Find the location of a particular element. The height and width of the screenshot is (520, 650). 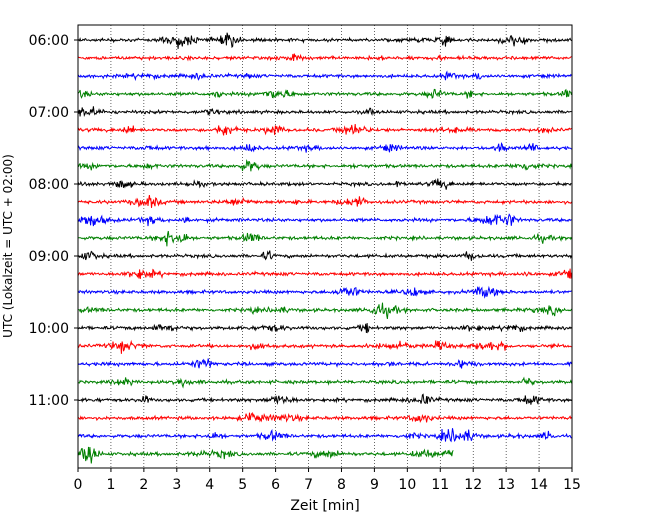

x-tick-label: 7 is located at coordinates (308, 485).